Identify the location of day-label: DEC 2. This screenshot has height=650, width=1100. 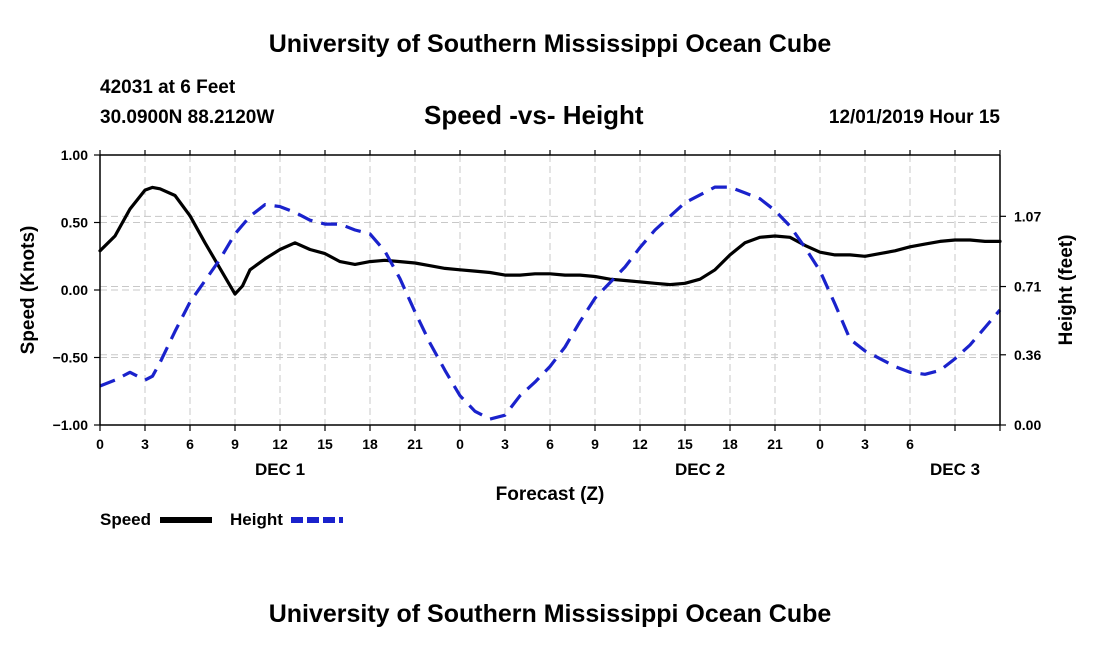
(700, 469).